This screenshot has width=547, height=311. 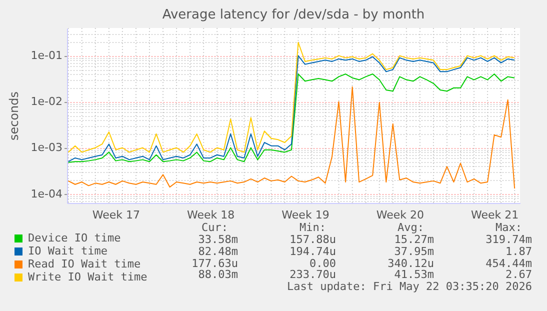 I want to click on text: 340.12u, so click(x=411, y=263).